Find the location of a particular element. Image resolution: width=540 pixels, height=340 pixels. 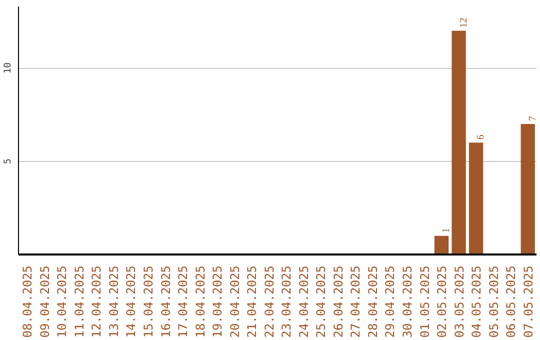

y-tick-label: 10 is located at coordinates (8, 68).